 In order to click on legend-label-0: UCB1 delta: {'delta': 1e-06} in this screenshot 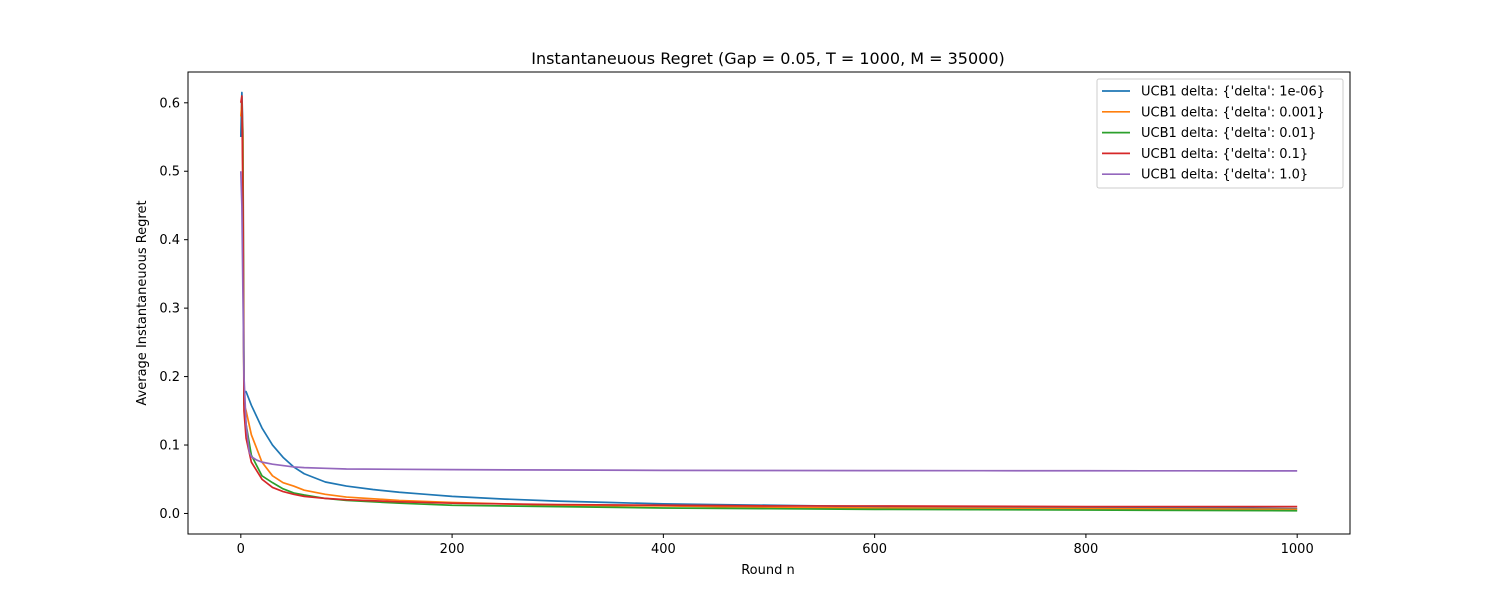, I will do `click(1233, 92)`.